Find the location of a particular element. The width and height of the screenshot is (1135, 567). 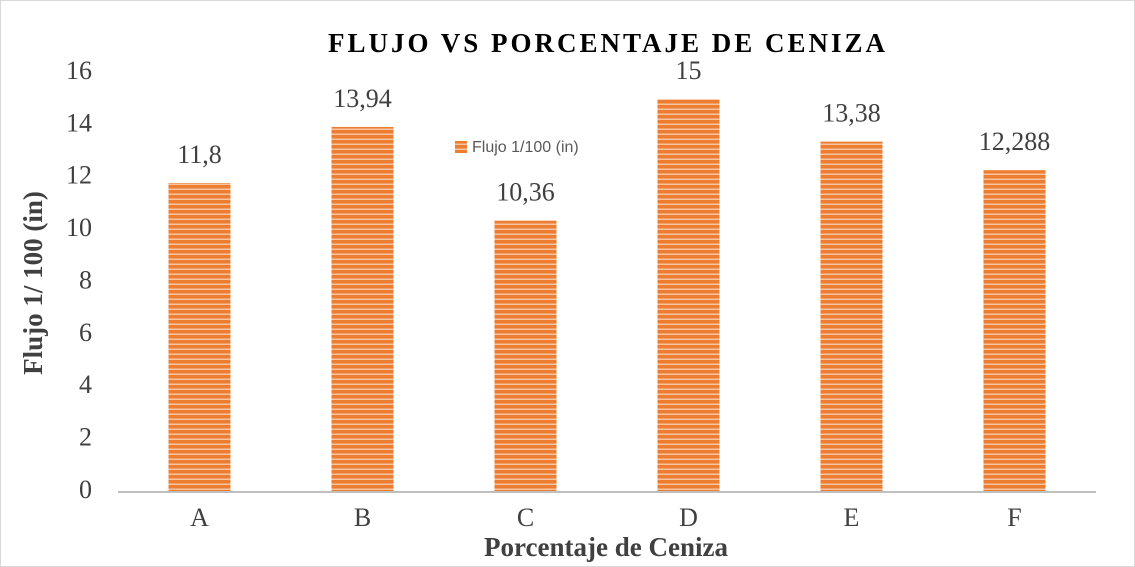

x-tick-label: D is located at coordinates (688, 517).